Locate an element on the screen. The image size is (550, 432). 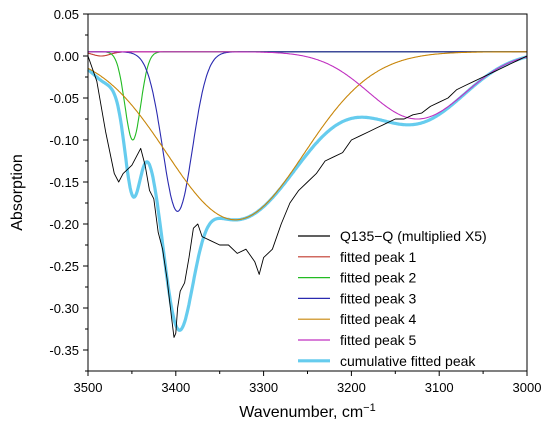
x-axis-title-superscript: −1 is located at coordinates (369, 408).